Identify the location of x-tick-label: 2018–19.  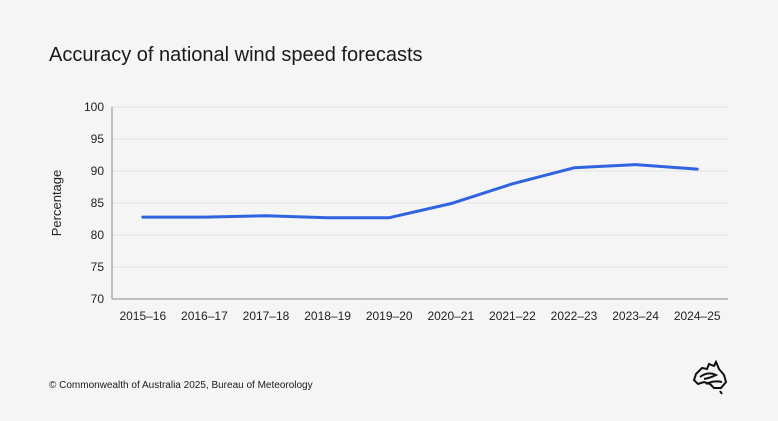
(327, 316).